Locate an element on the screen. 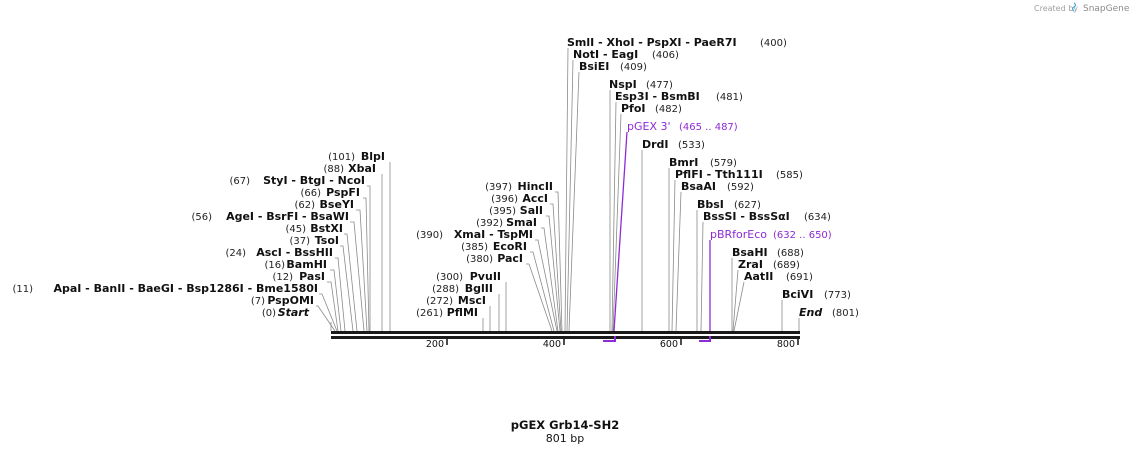  tick-label-200: 200 is located at coordinates (435, 344).